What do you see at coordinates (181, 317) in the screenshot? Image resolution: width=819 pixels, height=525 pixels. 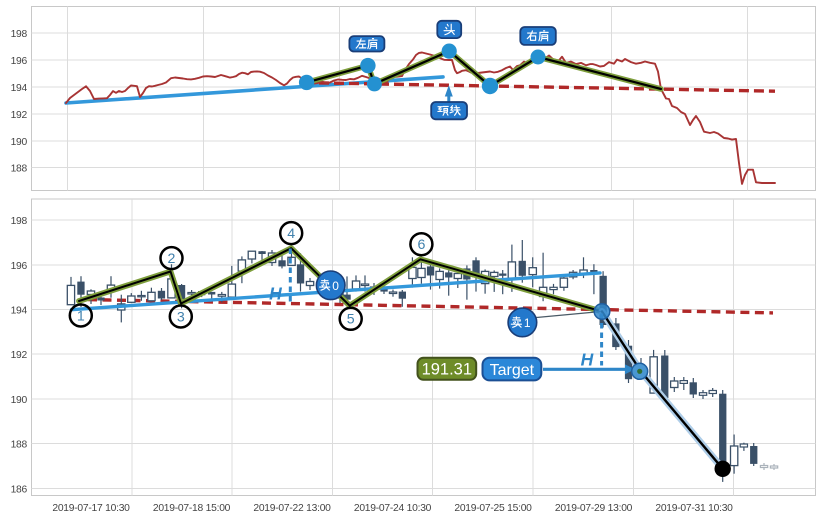 I see `svg-text: 3` at bounding box center [181, 317].